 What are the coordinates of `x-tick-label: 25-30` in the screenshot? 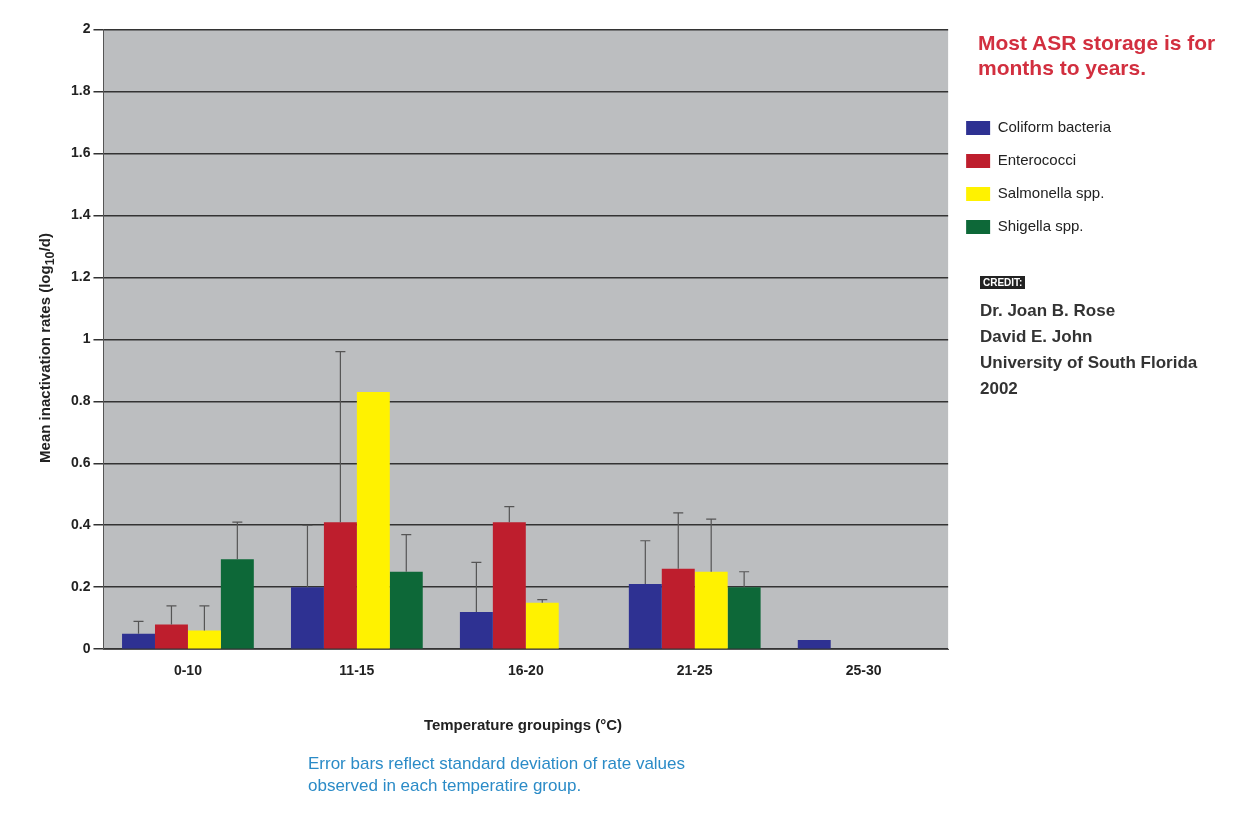 It's located at (863, 670).